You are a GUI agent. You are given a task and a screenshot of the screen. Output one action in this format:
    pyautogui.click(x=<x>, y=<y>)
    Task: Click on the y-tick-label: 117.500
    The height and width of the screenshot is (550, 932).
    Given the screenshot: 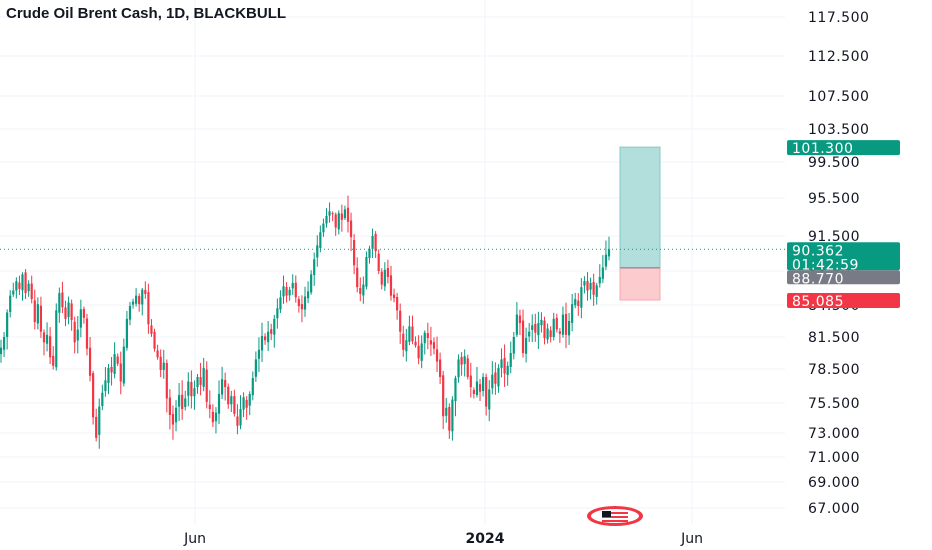 What is the action you would take?
    pyautogui.click(x=838, y=18)
    